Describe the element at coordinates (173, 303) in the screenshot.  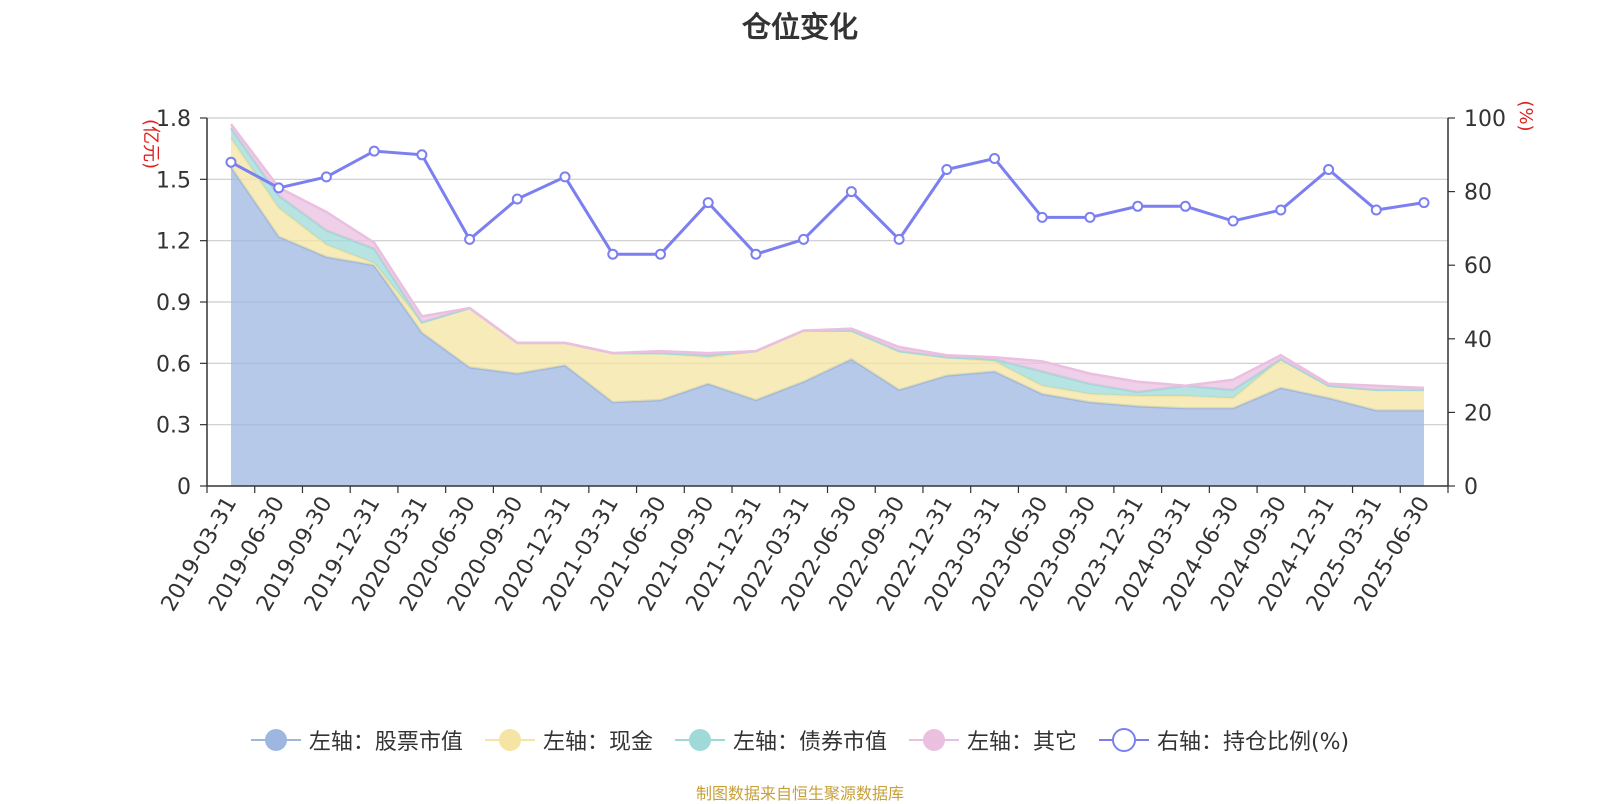
I see `left-tick-label: 0.9` at that location.